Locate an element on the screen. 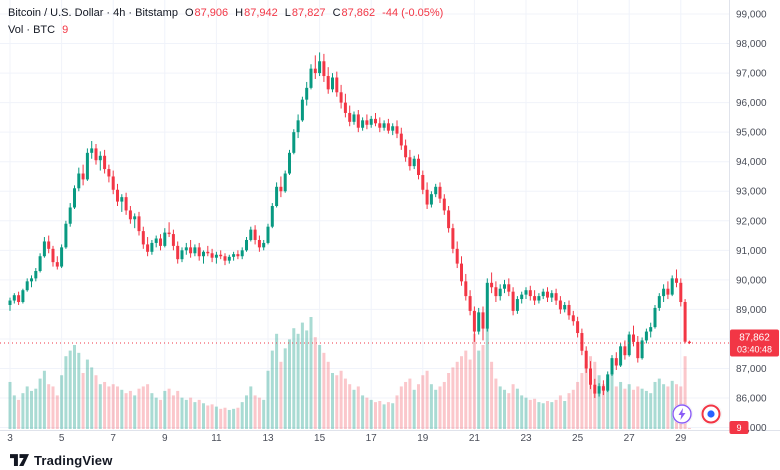 This screenshot has height=470, width=780. tradingview-logo-icon is located at coordinates (19, 460).